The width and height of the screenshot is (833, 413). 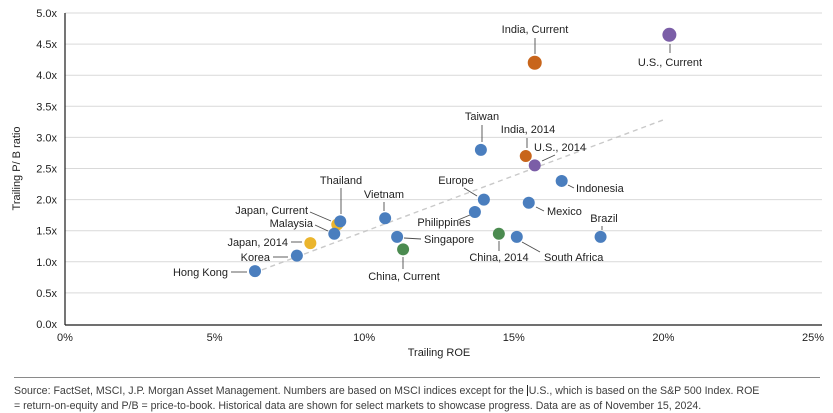 What do you see at coordinates (604, 219) in the screenshot?
I see `point-label: Brazil` at bounding box center [604, 219].